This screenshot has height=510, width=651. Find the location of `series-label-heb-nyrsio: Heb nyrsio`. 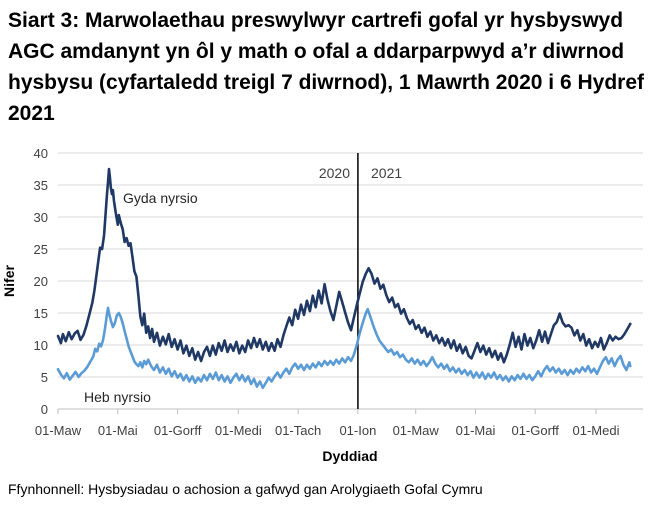

series-label-heb-nyrsio: Heb nyrsio is located at coordinates (117, 397).